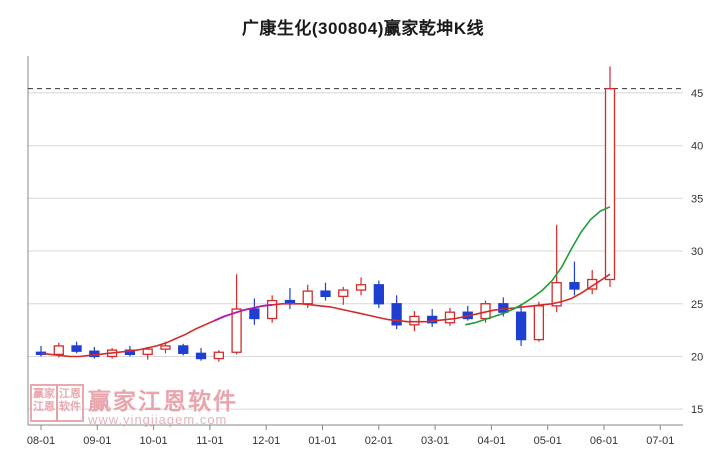  What do you see at coordinates (41, 441) in the screenshot?
I see `svg-text: 08-01` at bounding box center [41, 441].